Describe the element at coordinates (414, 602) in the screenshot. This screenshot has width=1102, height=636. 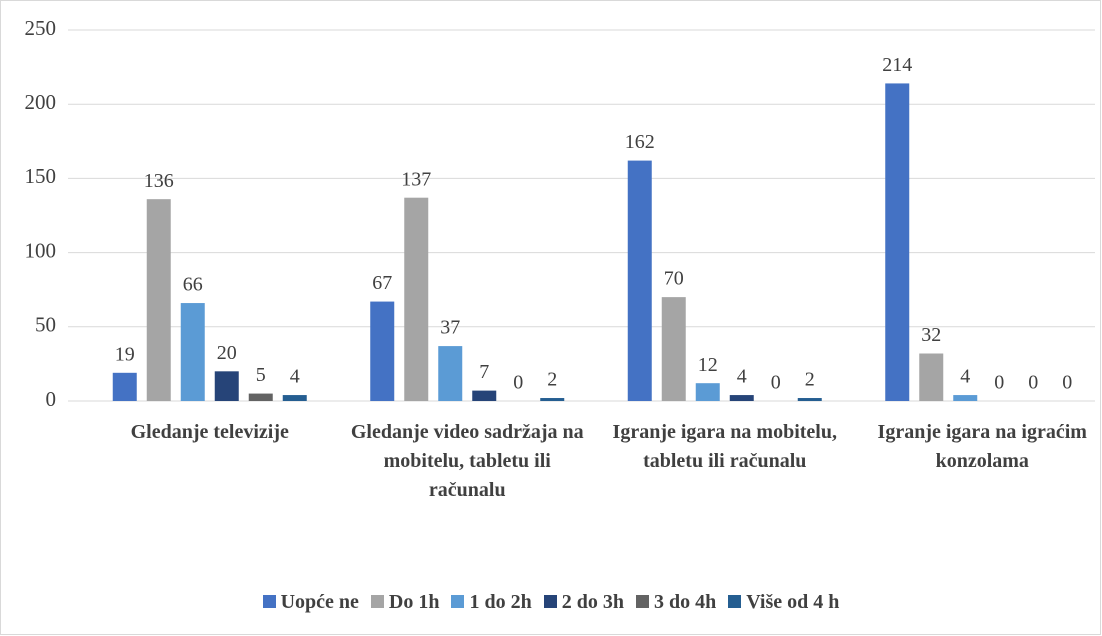
I see `legend-label: Do 1h` at that location.